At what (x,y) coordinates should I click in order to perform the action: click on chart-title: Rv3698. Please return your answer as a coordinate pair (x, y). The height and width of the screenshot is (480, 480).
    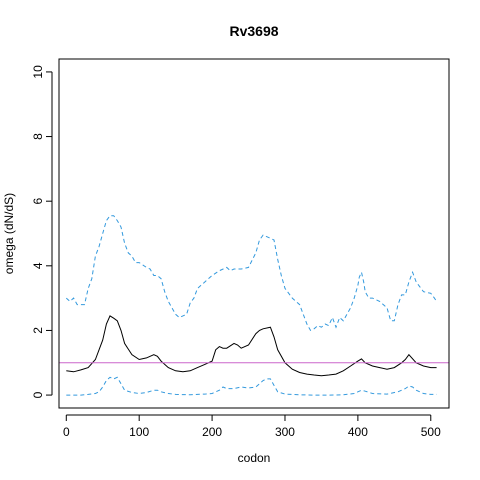
    Looking at the image, I should click on (253, 31).